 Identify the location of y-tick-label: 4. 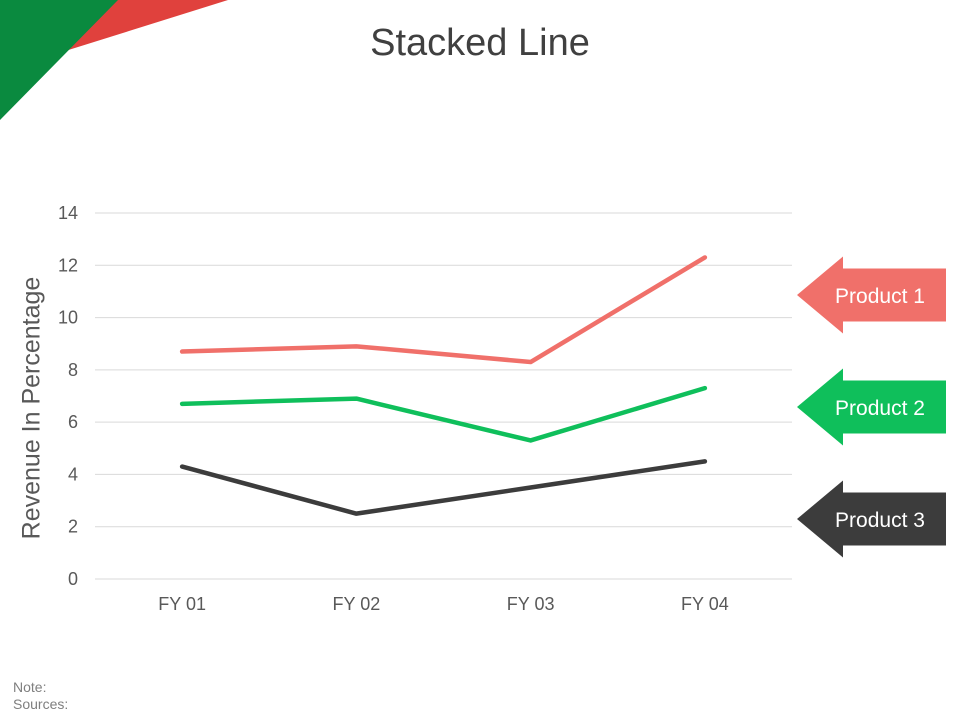
(73, 474).